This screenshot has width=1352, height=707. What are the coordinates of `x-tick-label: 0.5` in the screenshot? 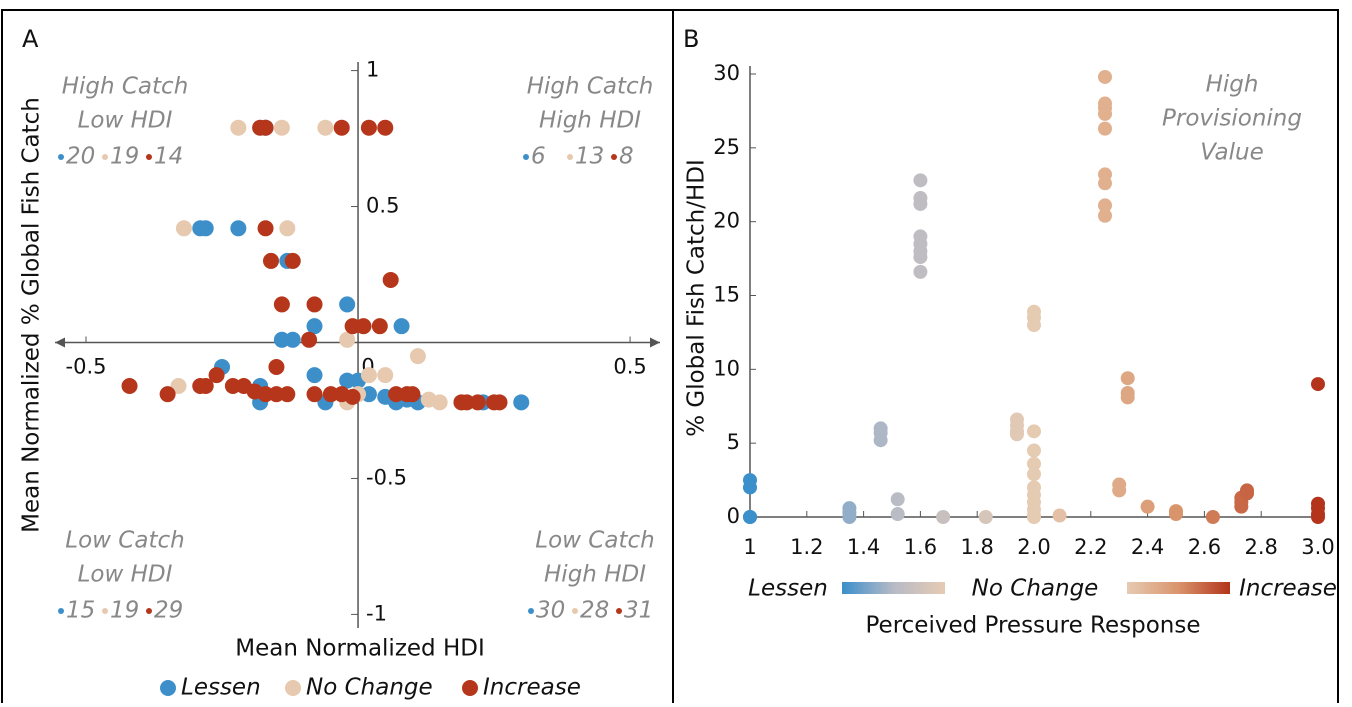 It's located at (629, 367).